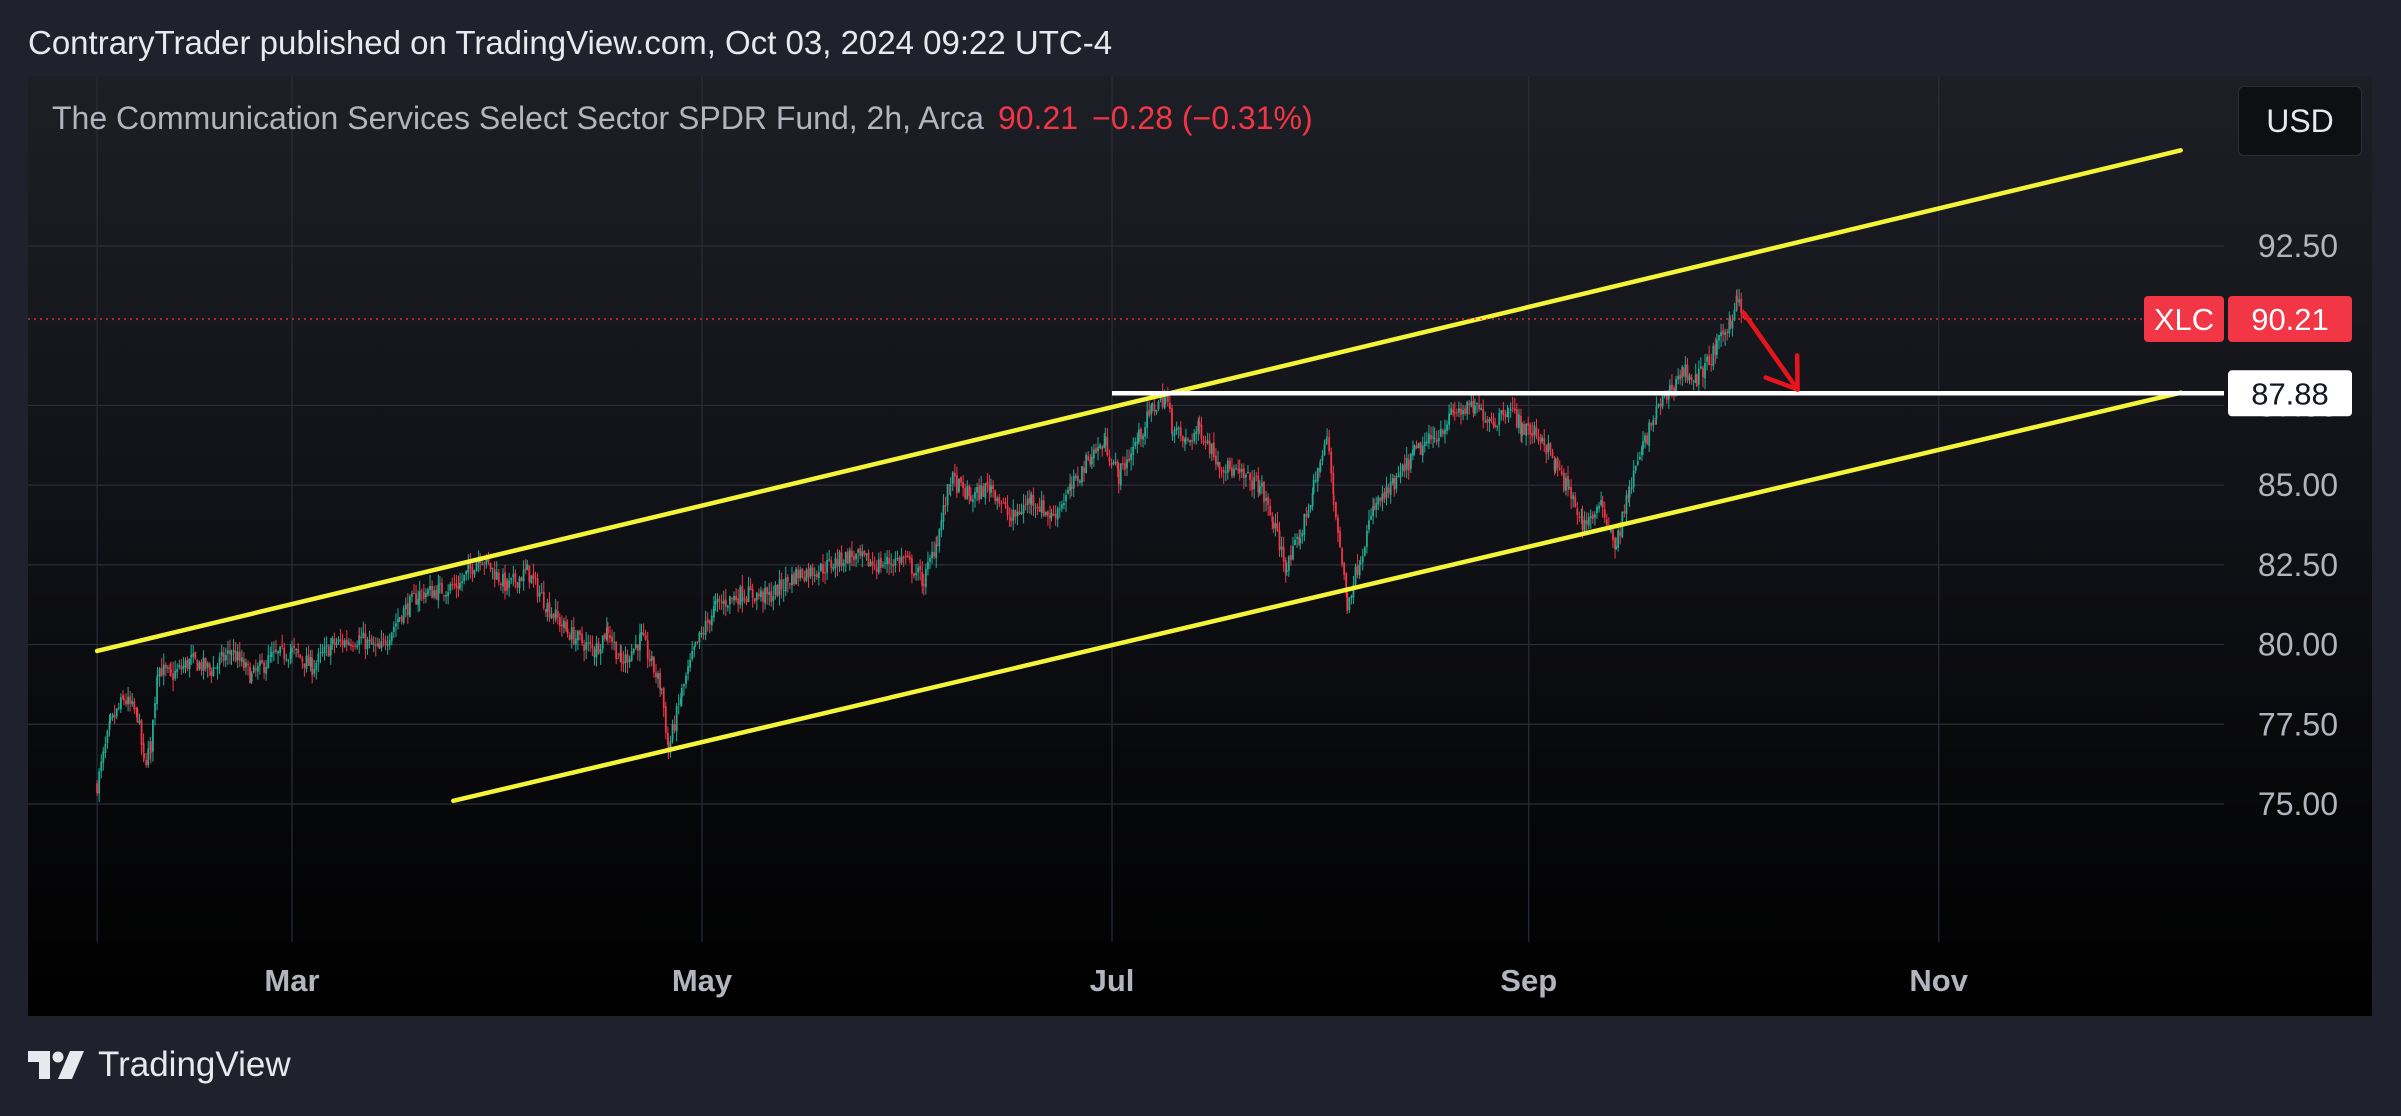 This screenshot has width=2401, height=1116. I want to click on time-axis: Mar May Jul Sep Nov, so click(1116, 980).